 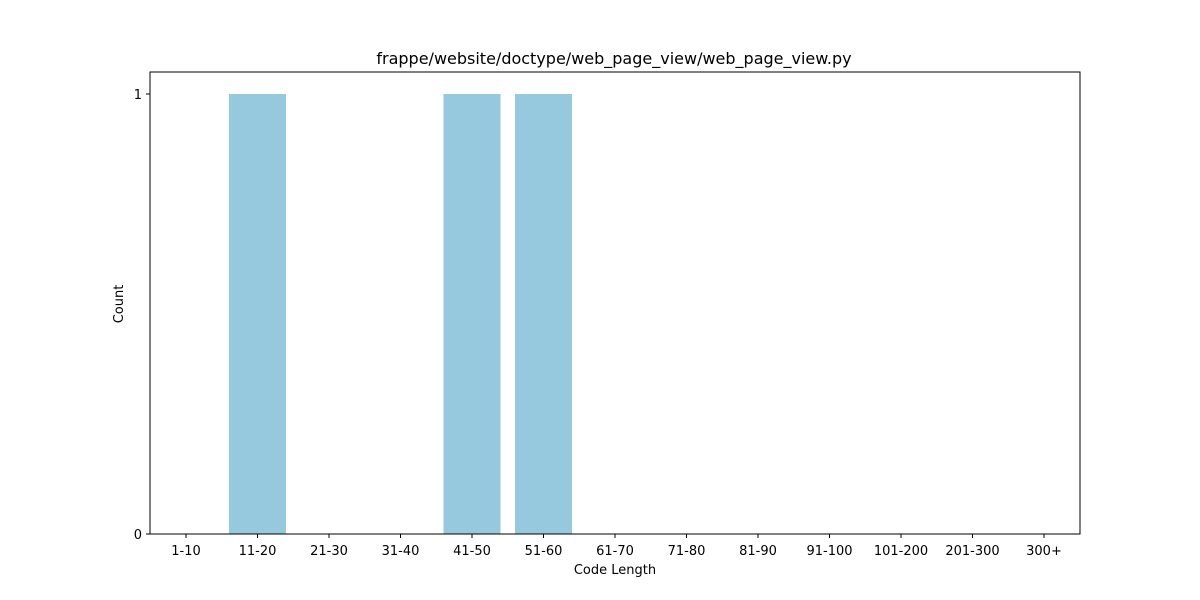 I want to click on x-tick-label: 101-200, so click(x=901, y=551).